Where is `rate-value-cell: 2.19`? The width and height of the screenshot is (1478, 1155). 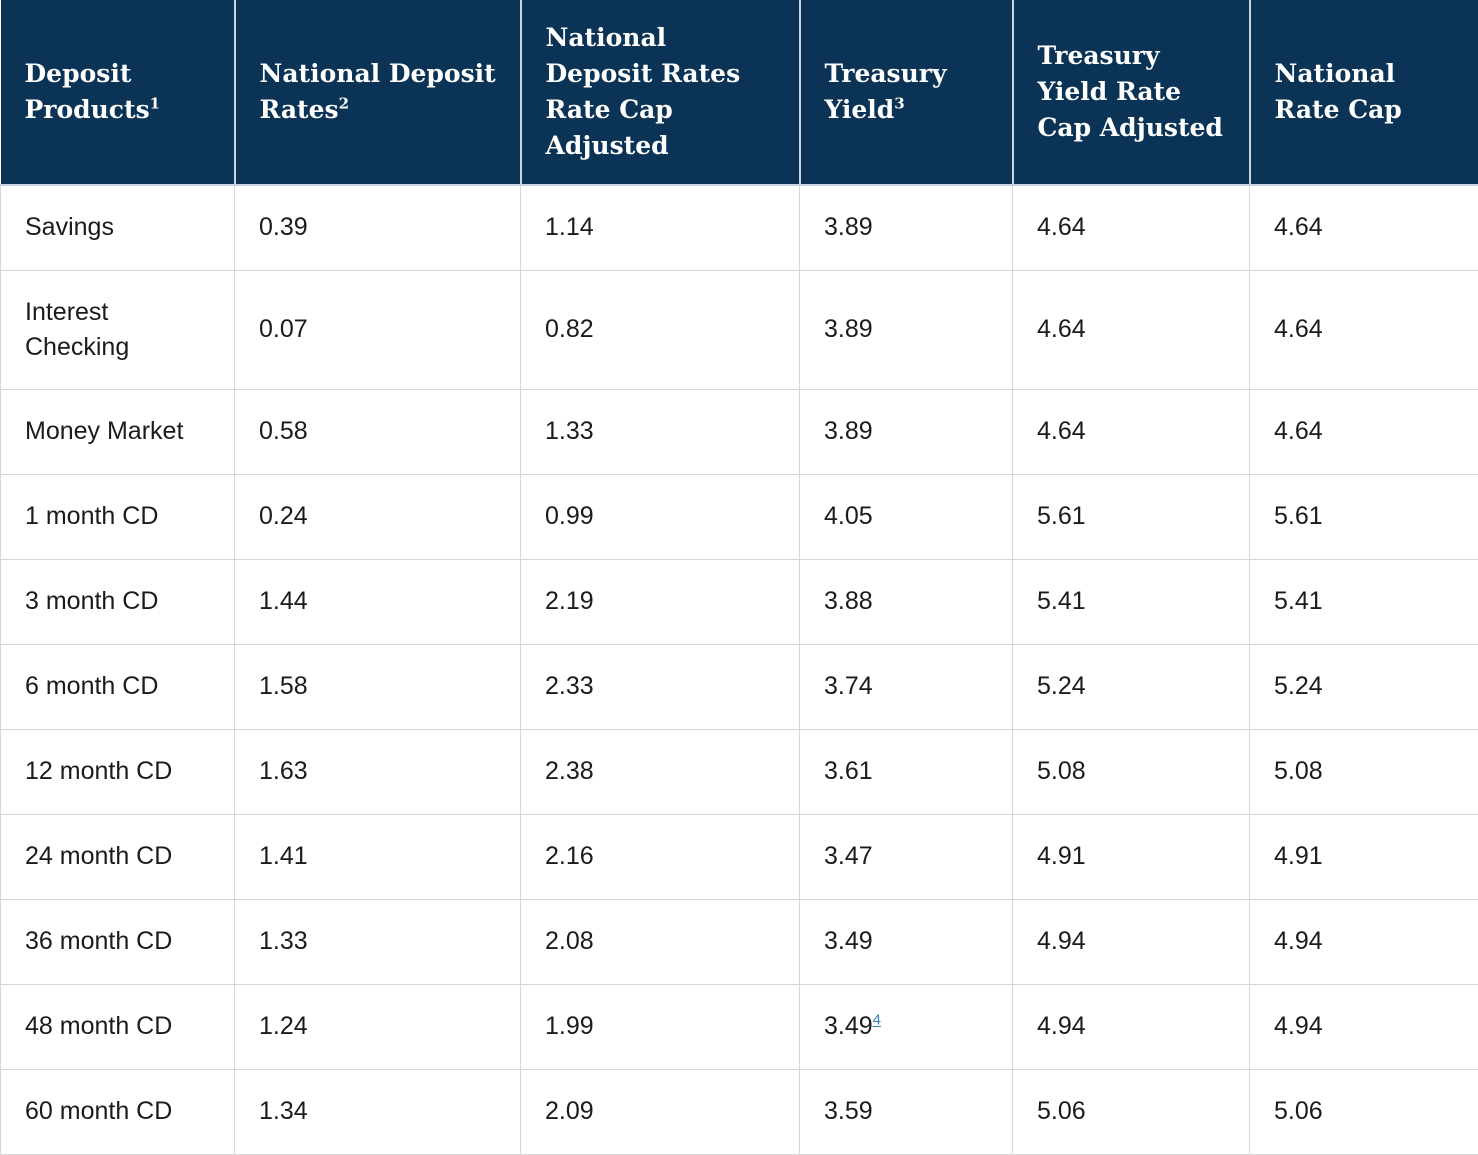 rate-value-cell: 2.19 is located at coordinates (660, 601).